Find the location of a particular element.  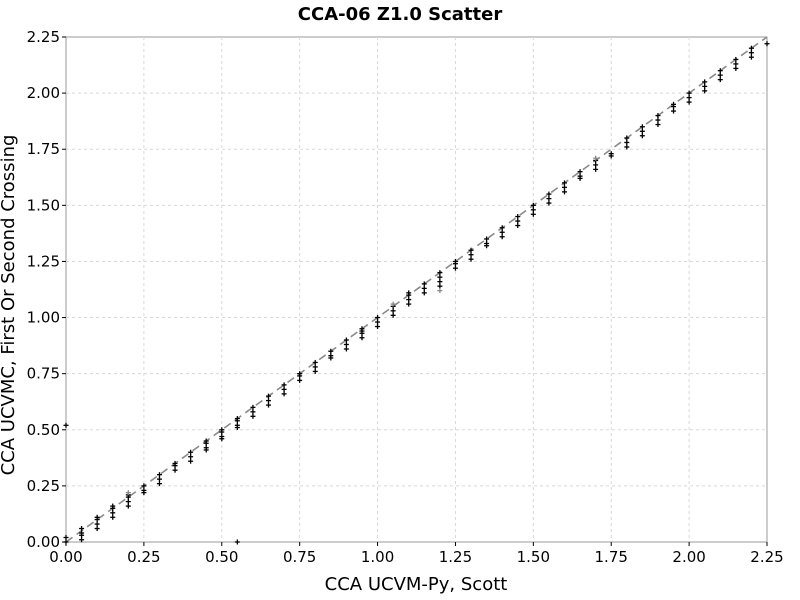

x-tick-label: 1.75 is located at coordinates (611, 557).